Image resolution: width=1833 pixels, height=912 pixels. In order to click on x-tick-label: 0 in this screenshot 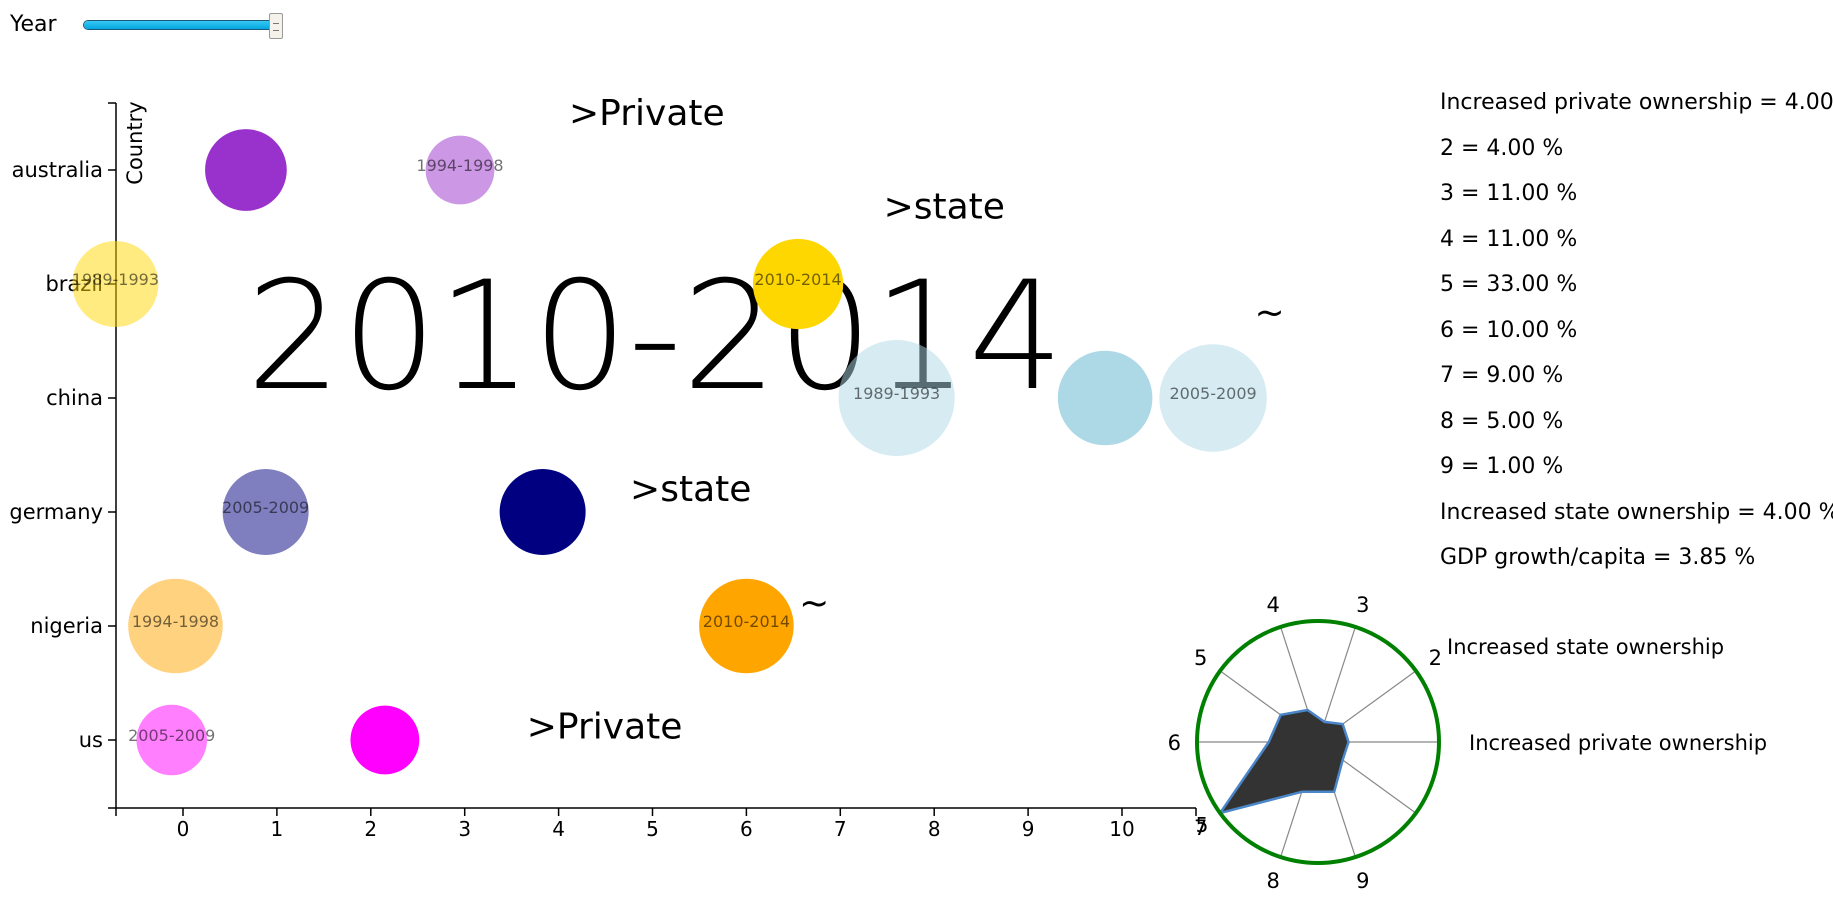, I will do `click(183, 829)`.